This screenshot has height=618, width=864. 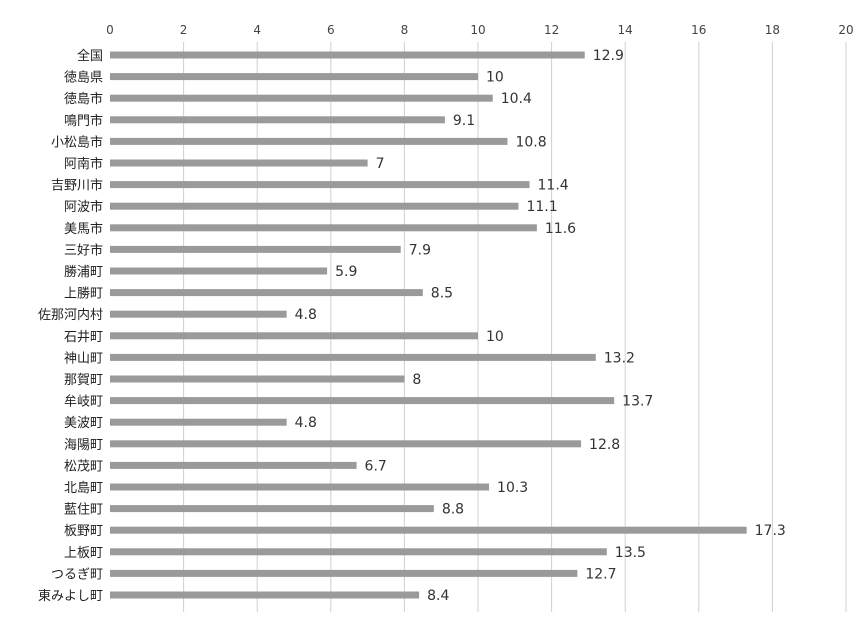 I want to click on x-axis-ticks: 0 2 4 6 8 10 12 14 16 18 20, so click(x=479, y=30).